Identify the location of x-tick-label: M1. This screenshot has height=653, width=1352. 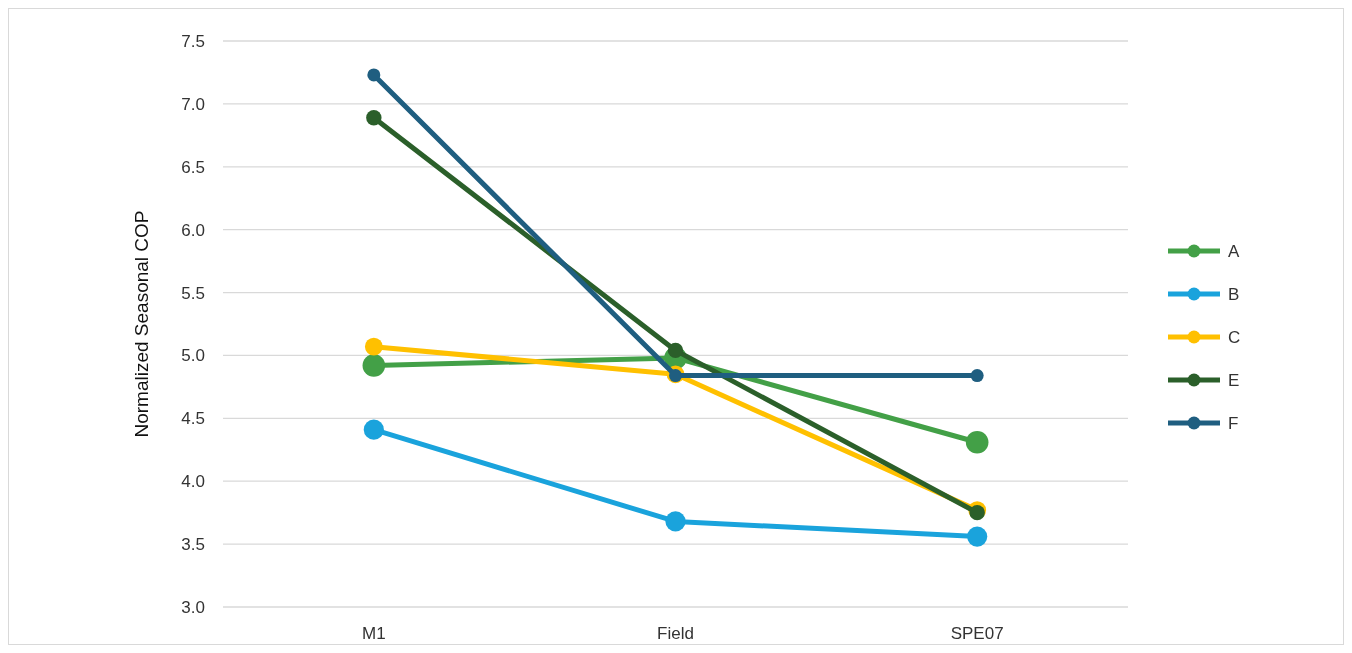
(374, 633).